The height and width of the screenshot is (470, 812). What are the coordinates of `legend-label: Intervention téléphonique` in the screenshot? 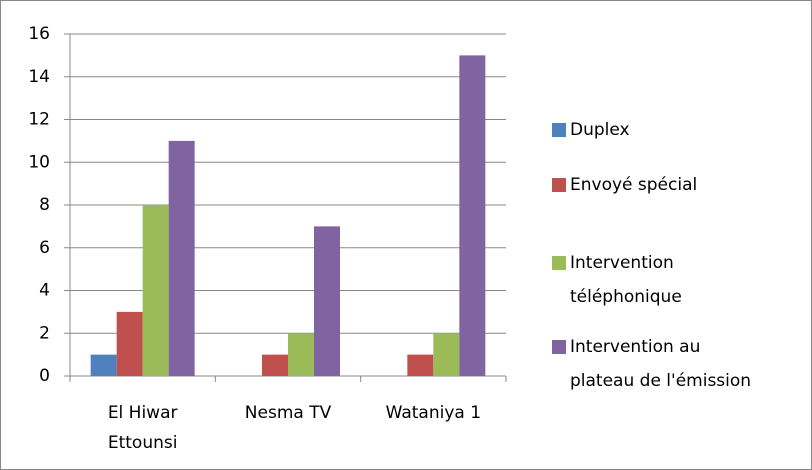 It's located at (626, 280).